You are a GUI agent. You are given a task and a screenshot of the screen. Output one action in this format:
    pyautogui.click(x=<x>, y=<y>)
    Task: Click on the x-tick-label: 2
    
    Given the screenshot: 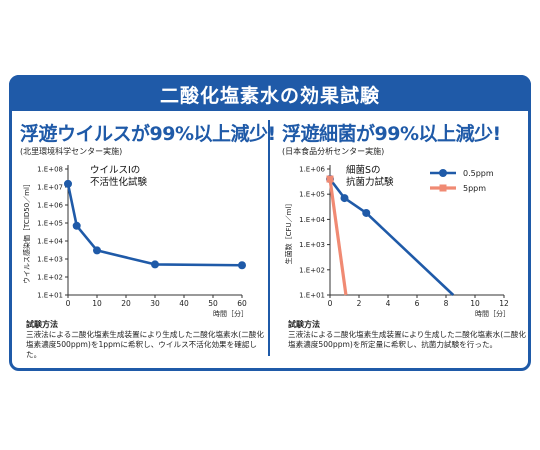 What is the action you would take?
    pyautogui.click(x=359, y=303)
    